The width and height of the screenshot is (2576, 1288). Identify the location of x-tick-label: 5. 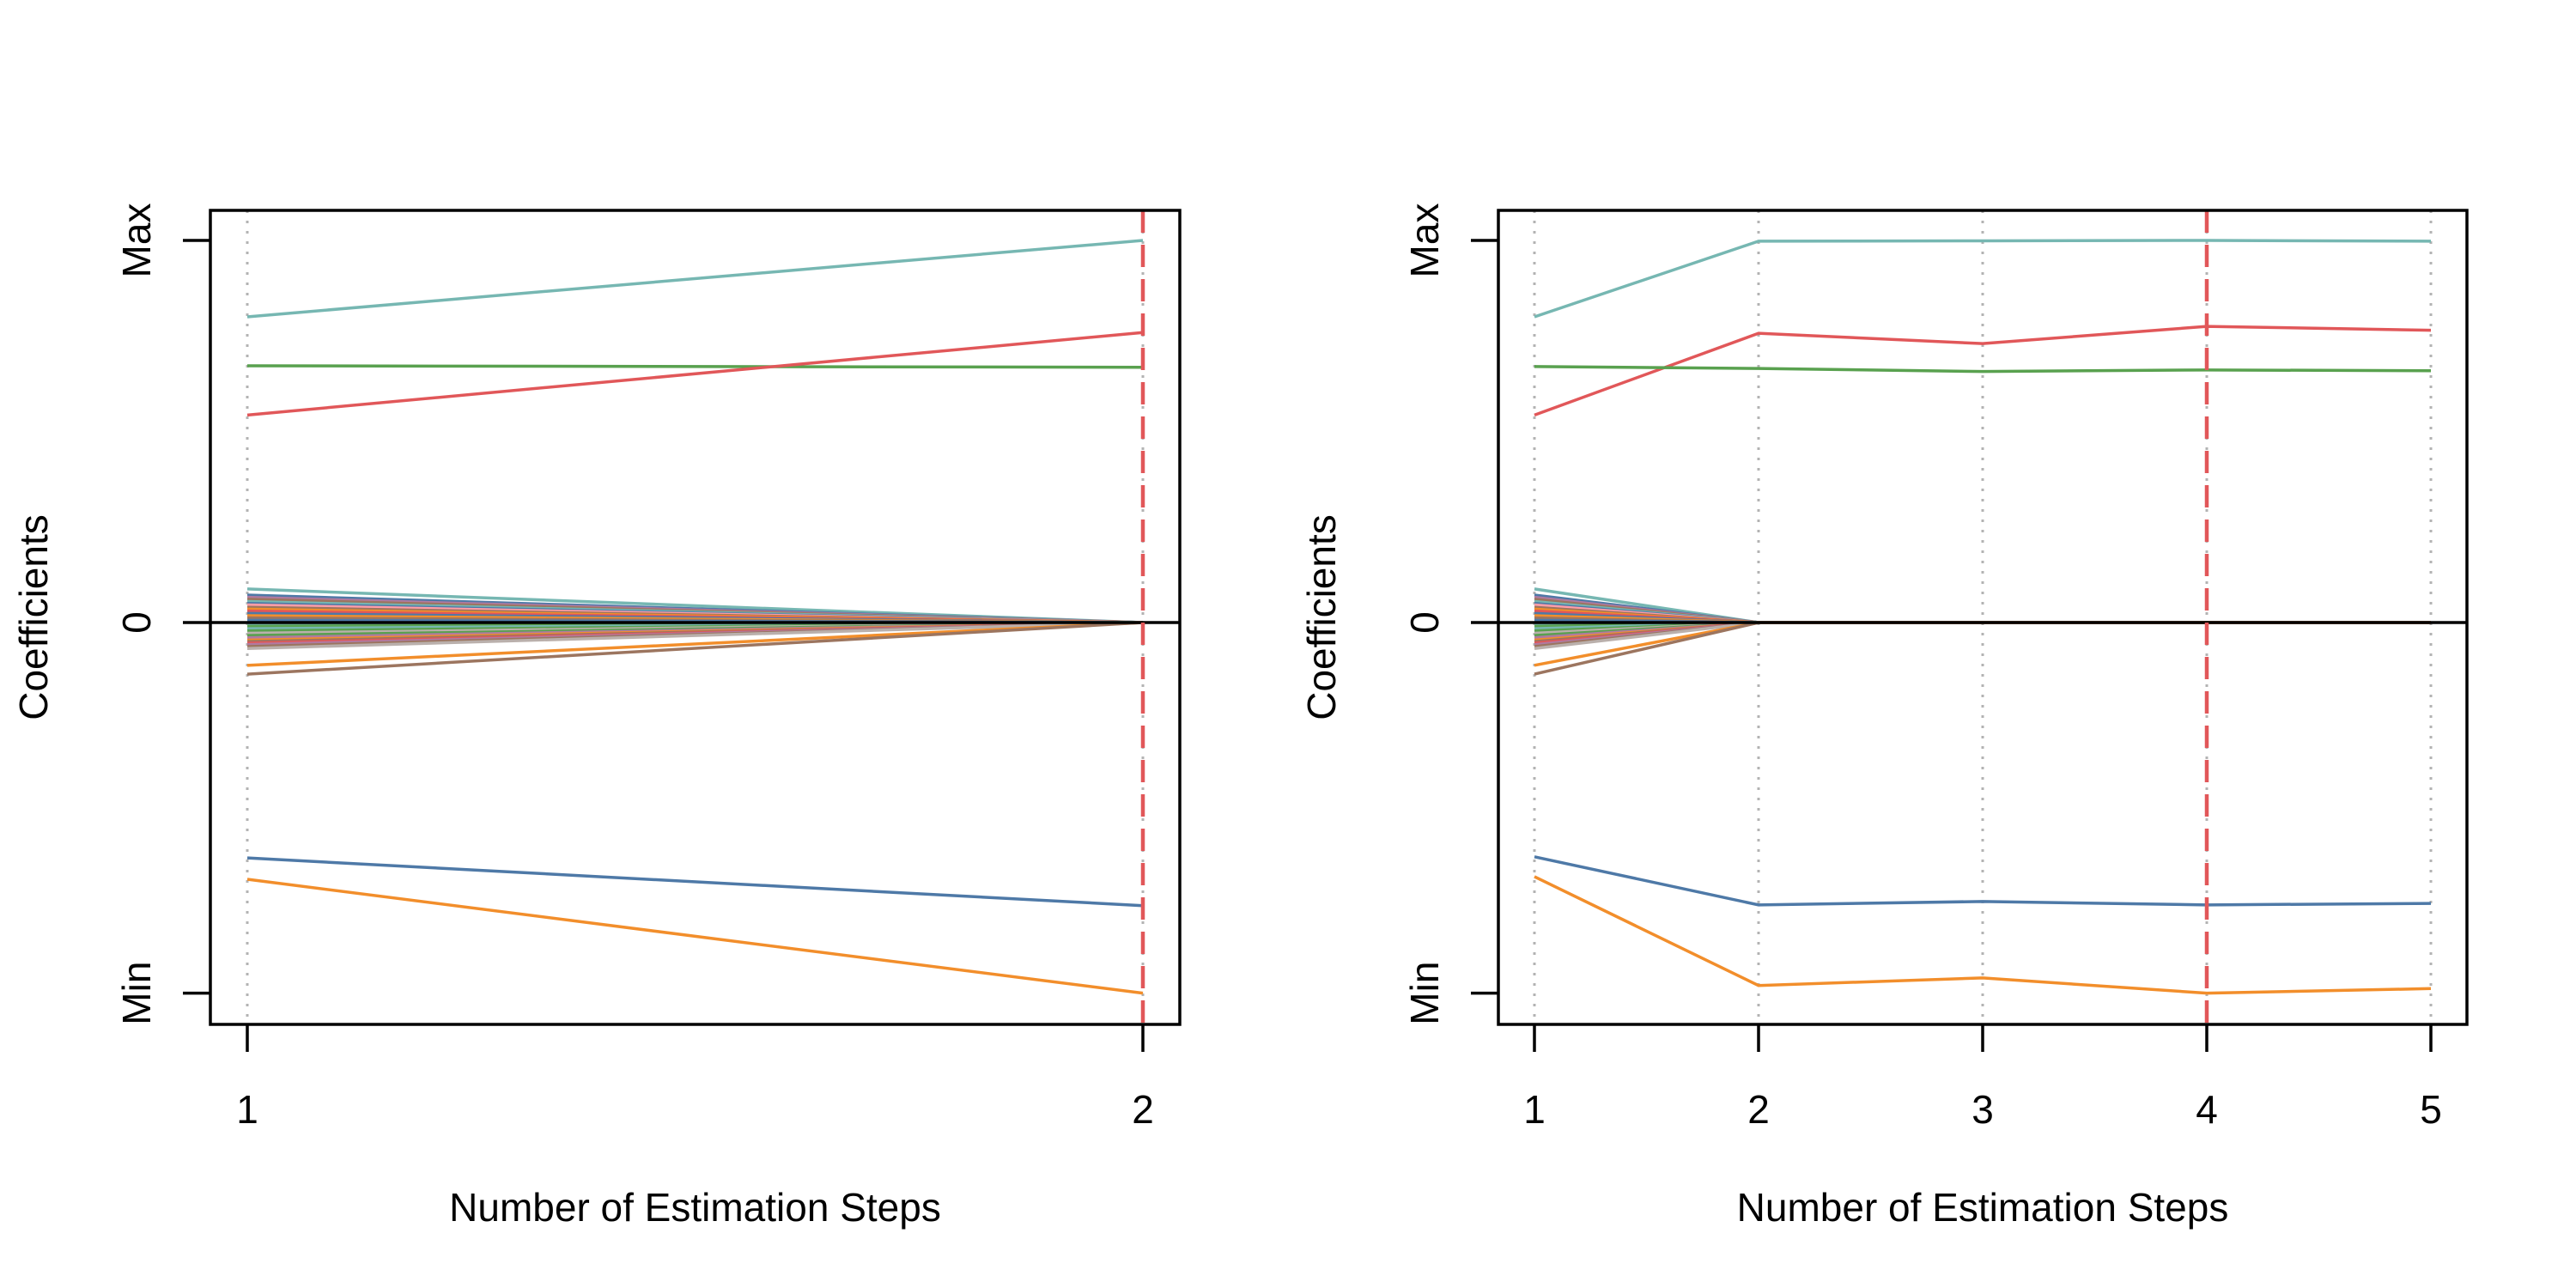
(2431, 1109).